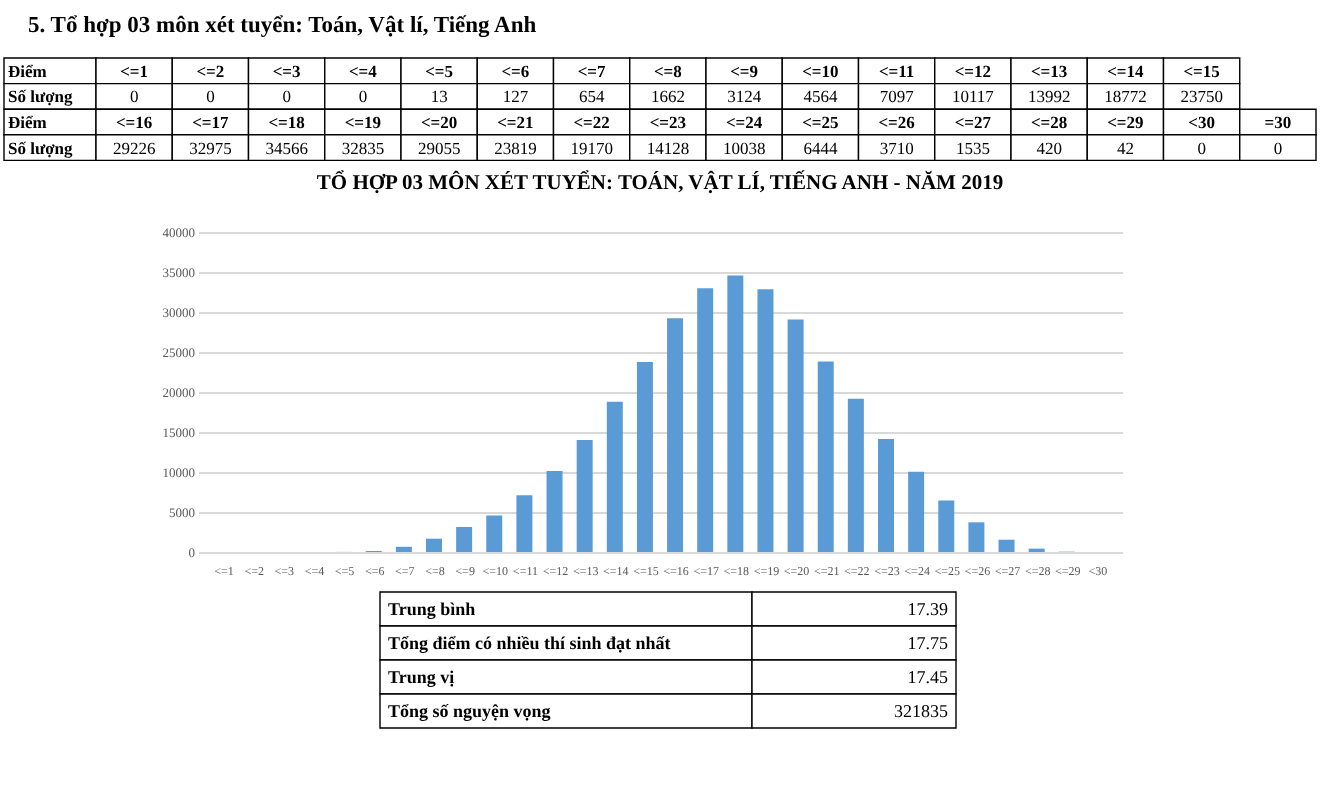  Describe the element at coordinates (591, 147) in the screenshot. I see `data-label: 19170` at that location.